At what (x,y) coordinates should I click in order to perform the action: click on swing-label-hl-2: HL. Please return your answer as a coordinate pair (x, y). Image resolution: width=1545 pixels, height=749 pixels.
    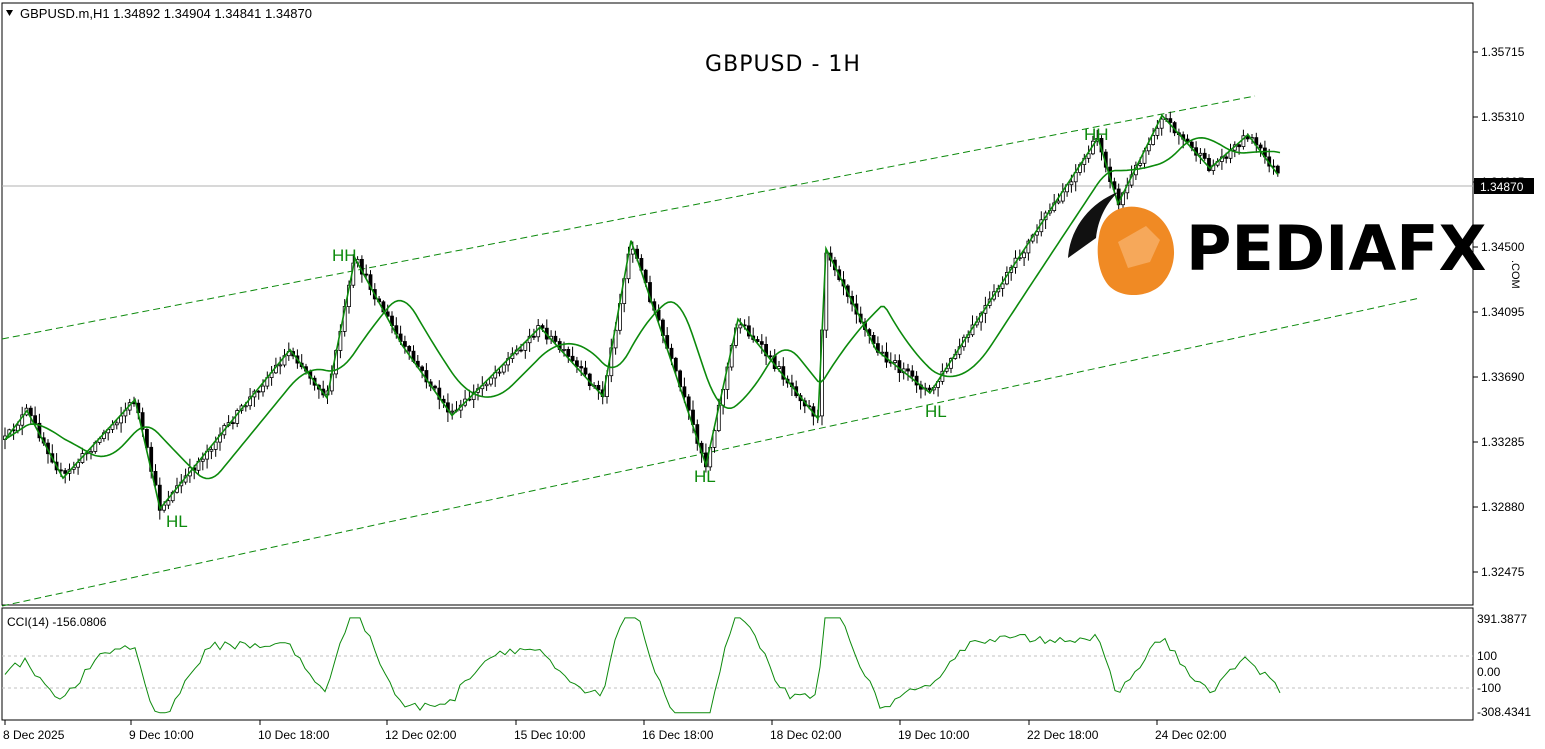
    Looking at the image, I should click on (705, 476).